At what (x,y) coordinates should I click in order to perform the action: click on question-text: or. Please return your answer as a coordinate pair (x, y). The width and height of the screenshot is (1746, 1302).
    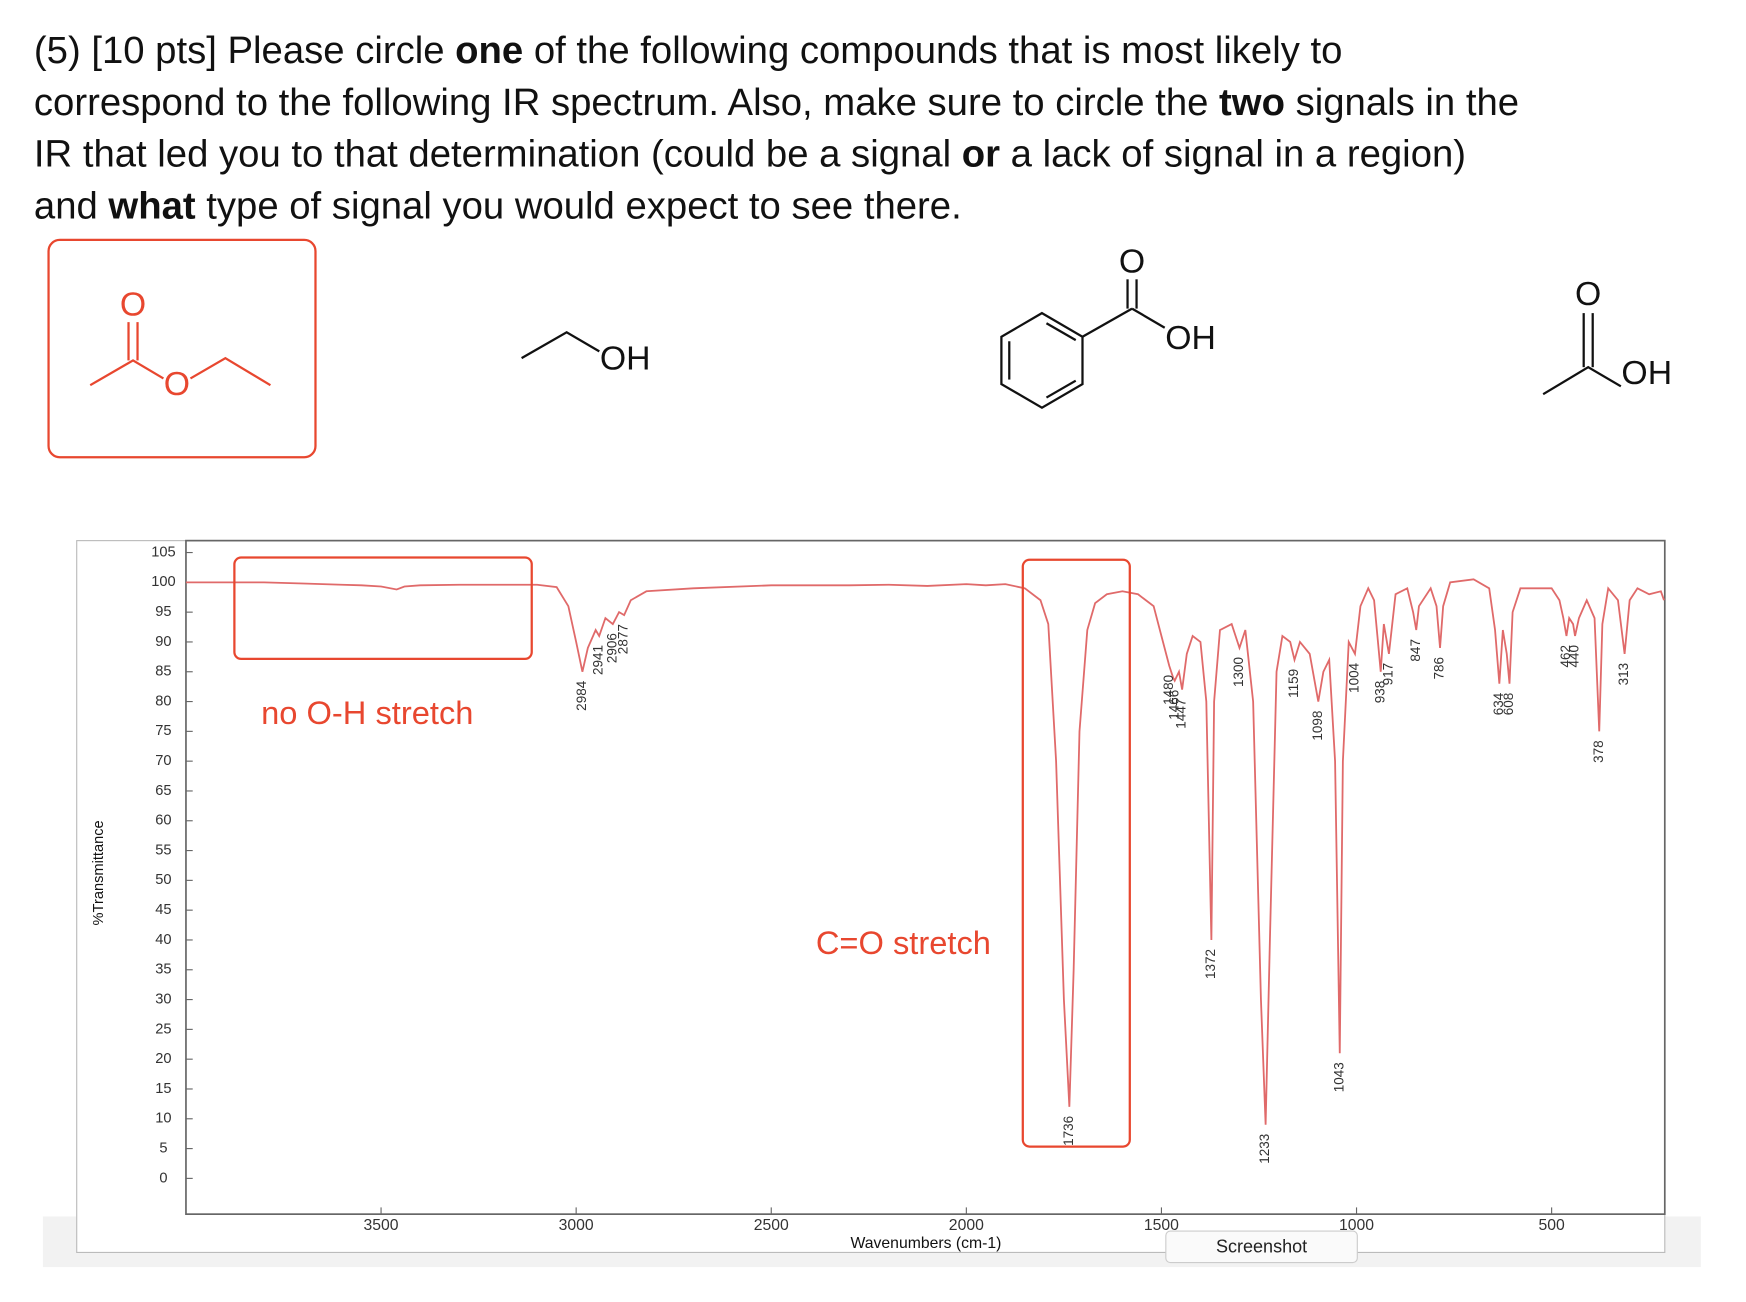
    Looking at the image, I should click on (981, 154).